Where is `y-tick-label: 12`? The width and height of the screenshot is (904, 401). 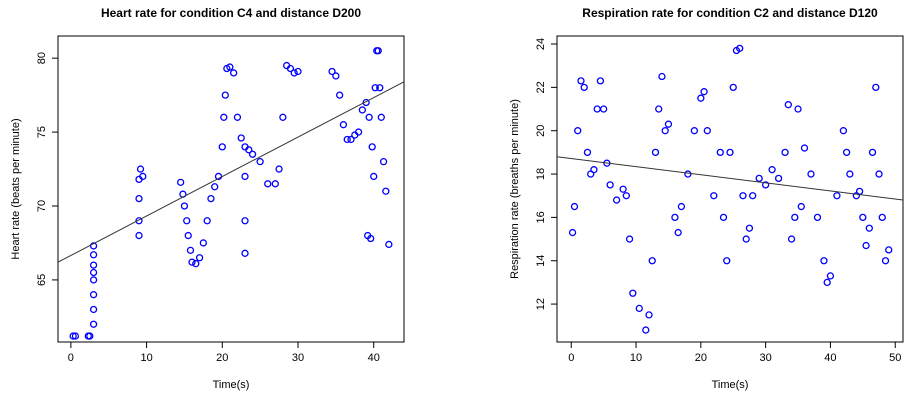
y-tick-label: 12 is located at coordinates (541, 304).